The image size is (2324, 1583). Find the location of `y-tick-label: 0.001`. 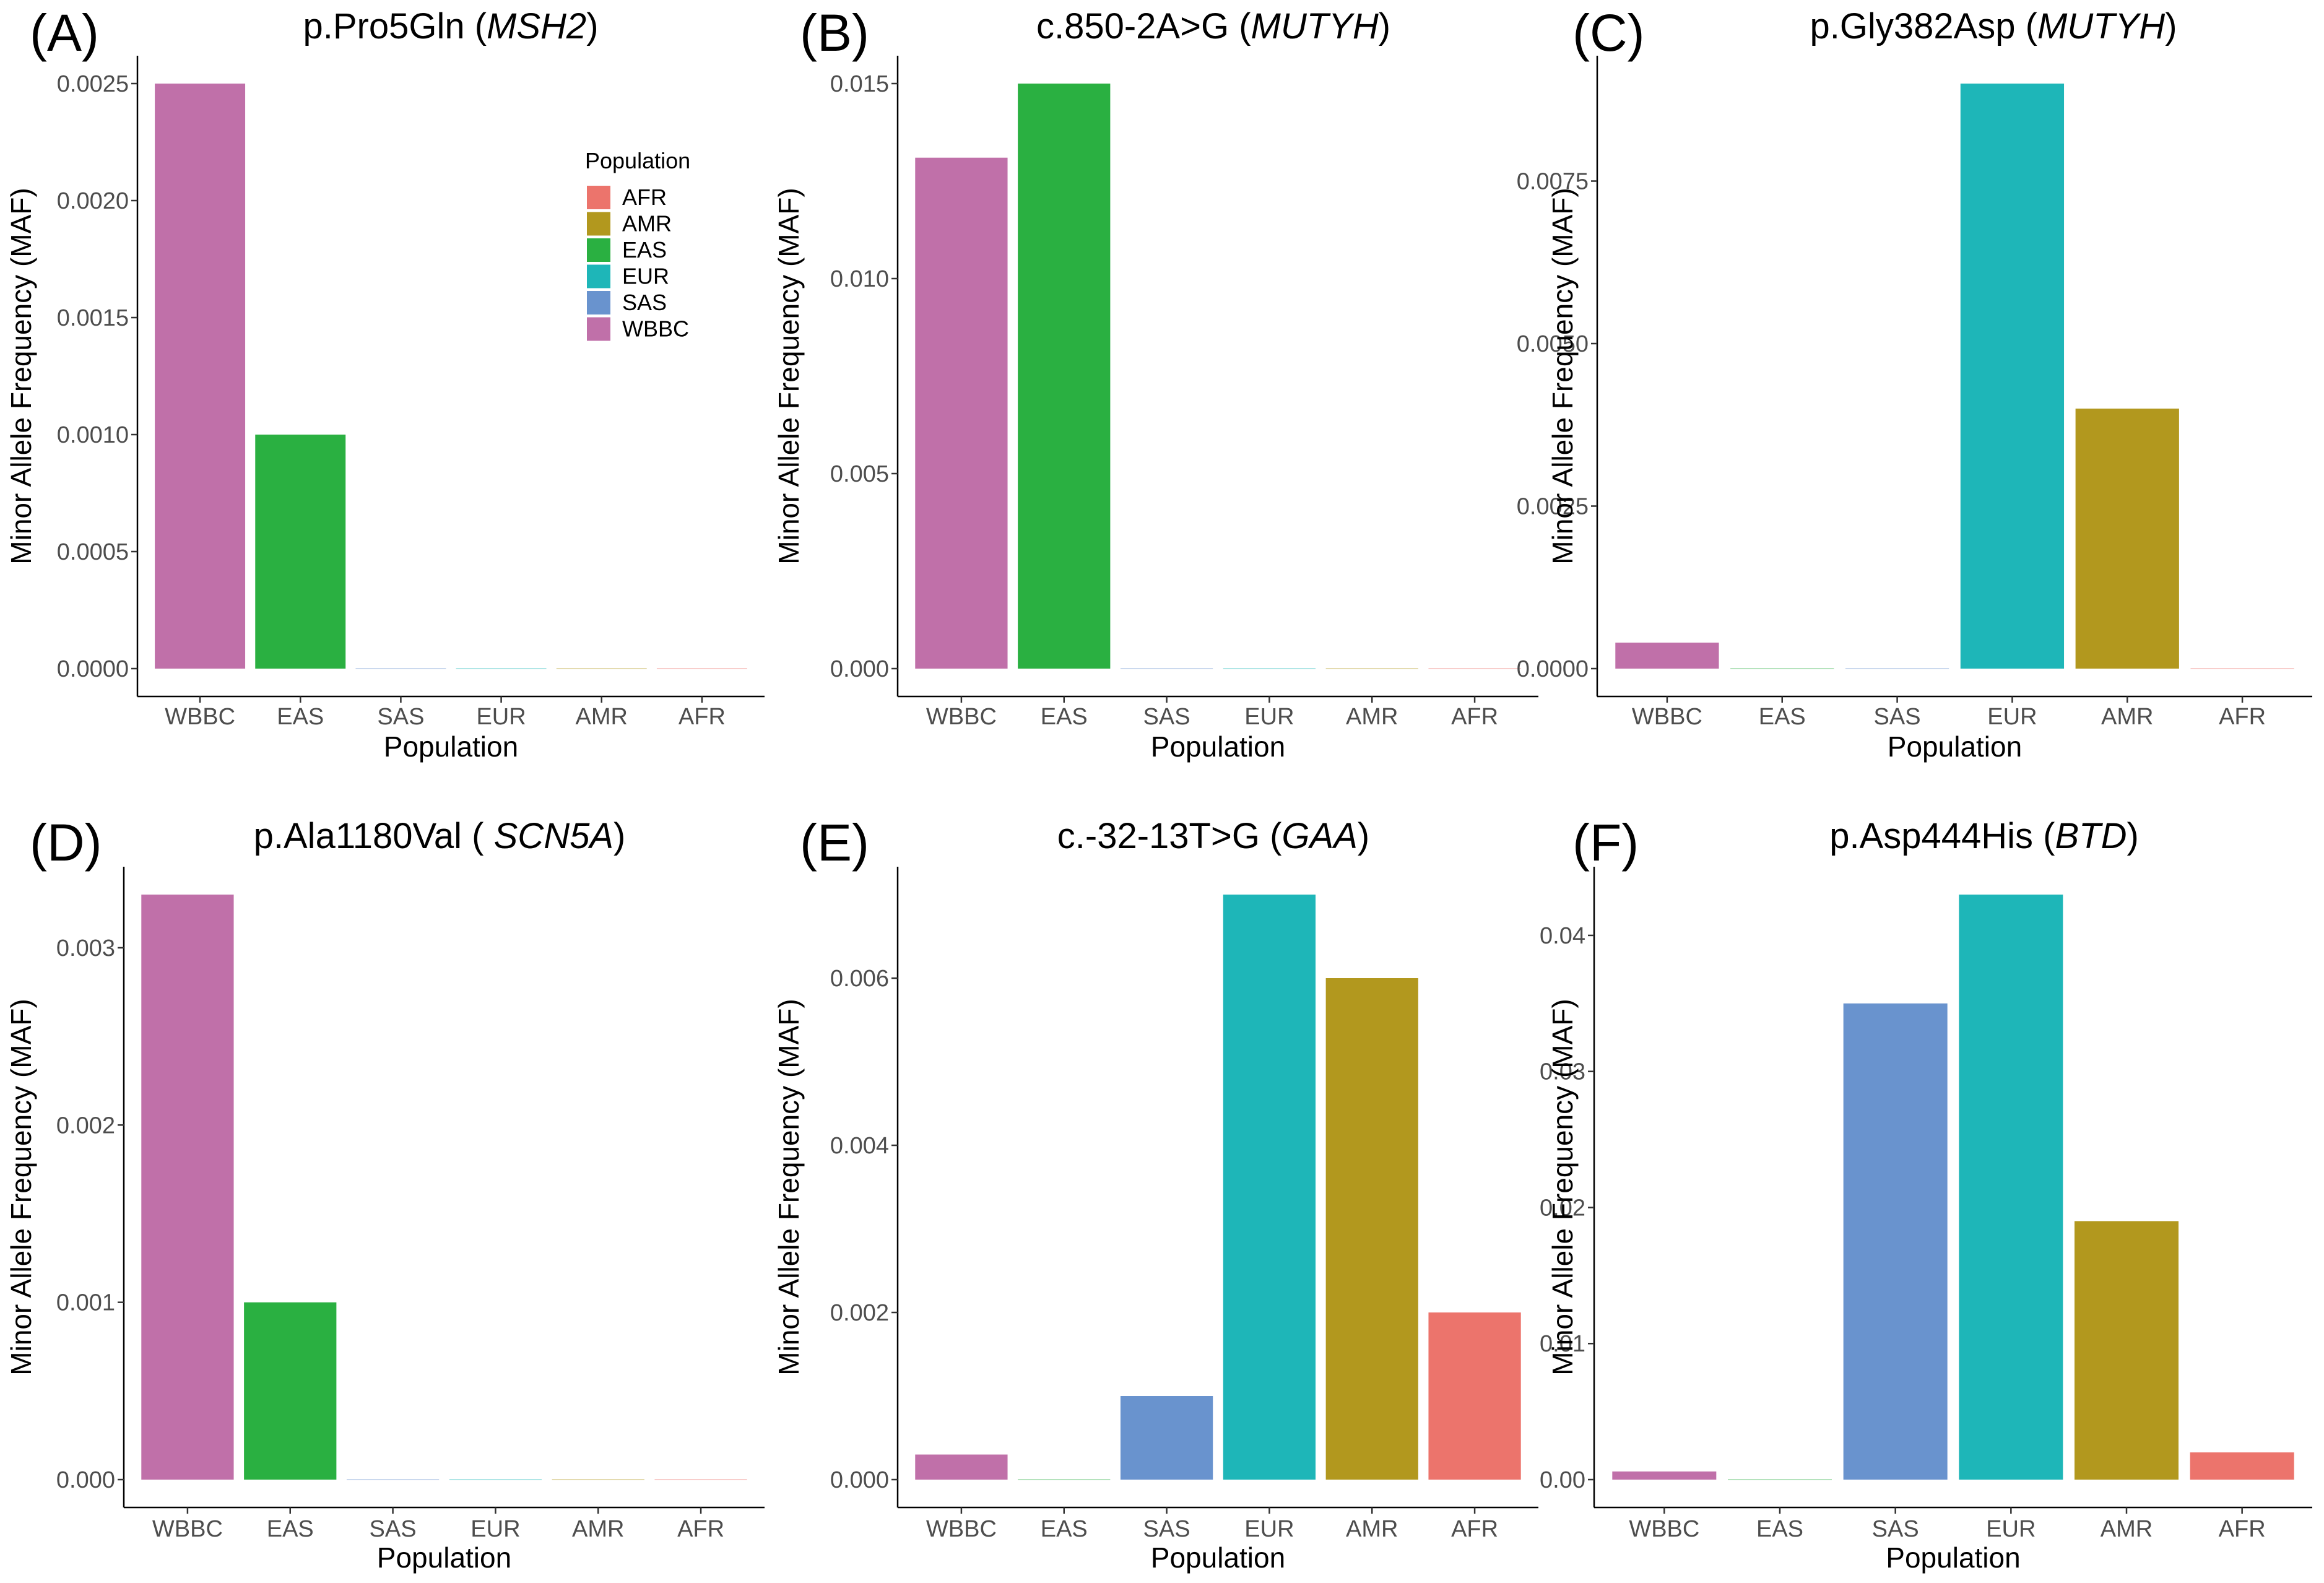

y-tick-label: 0.001 is located at coordinates (85, 1303).